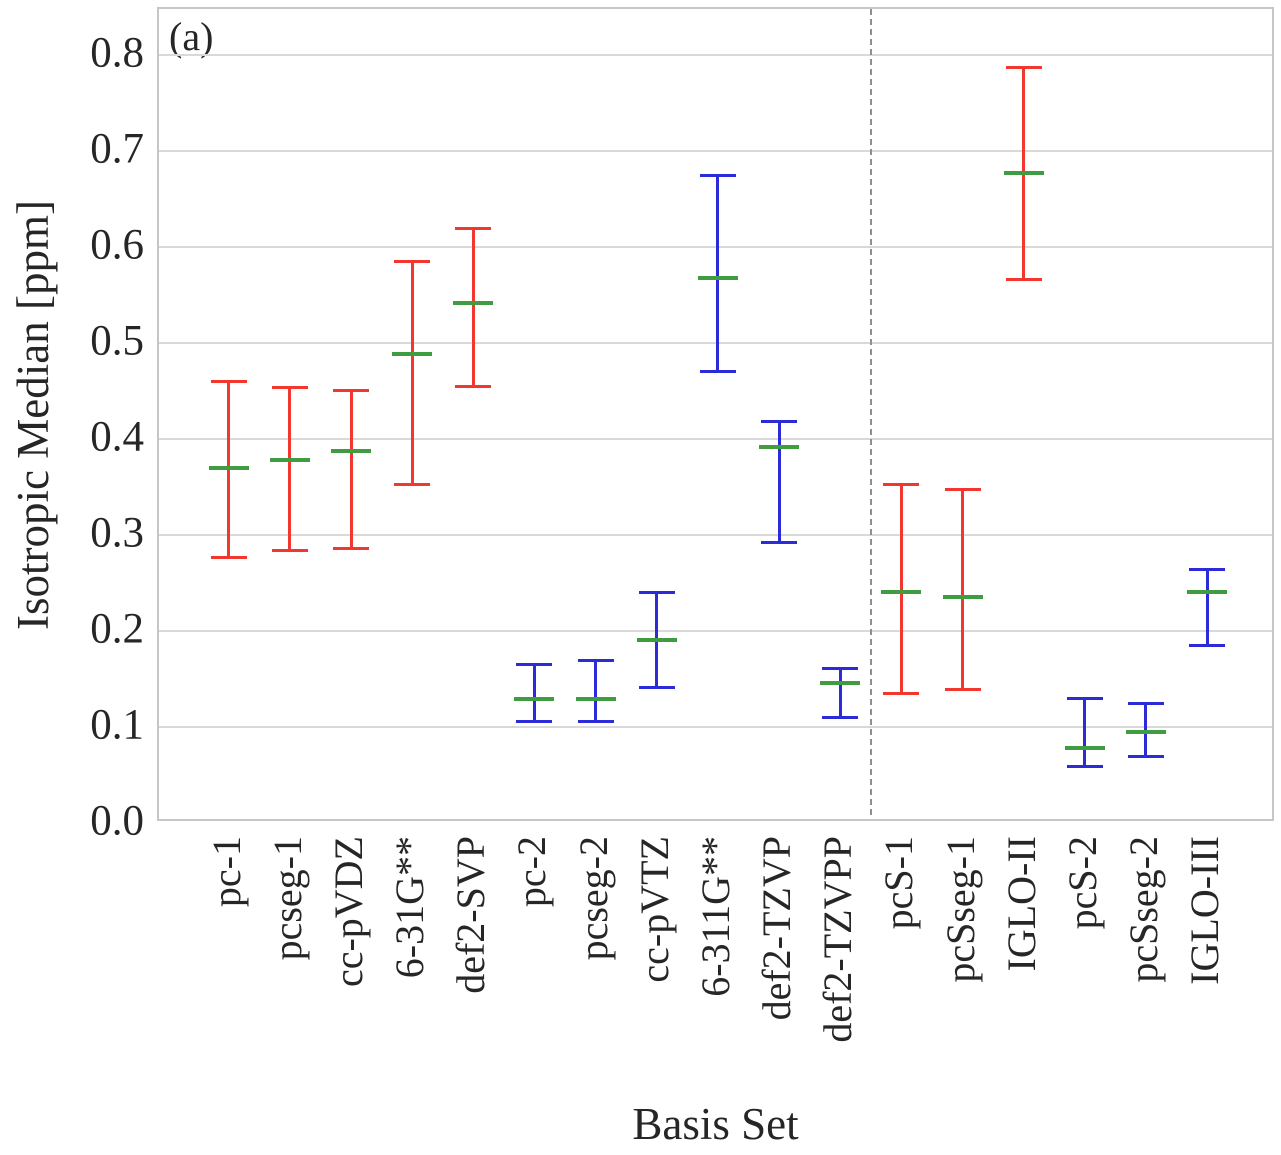  I want to click on y-tick-0.5: 0.5, so click(117, 341).